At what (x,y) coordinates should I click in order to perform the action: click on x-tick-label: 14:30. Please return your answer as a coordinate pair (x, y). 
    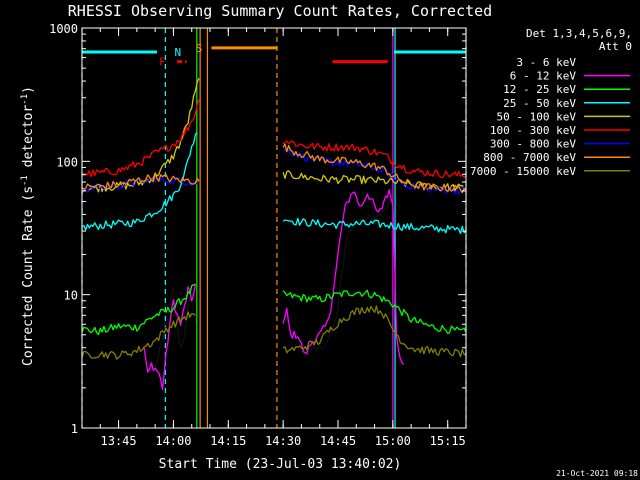
    Looking at the image, I should click on (283, 441).